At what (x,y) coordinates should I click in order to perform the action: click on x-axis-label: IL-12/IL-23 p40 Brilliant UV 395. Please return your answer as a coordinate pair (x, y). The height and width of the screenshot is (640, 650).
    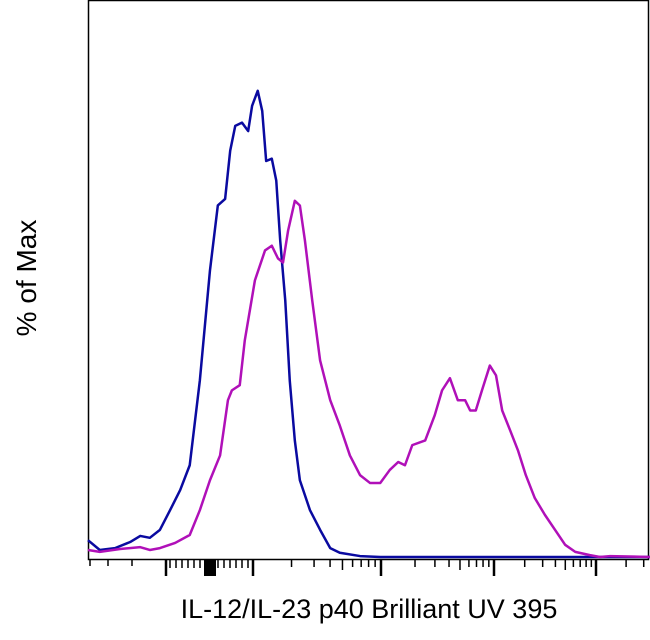
    Looking at the image, I should click on (369, 609).